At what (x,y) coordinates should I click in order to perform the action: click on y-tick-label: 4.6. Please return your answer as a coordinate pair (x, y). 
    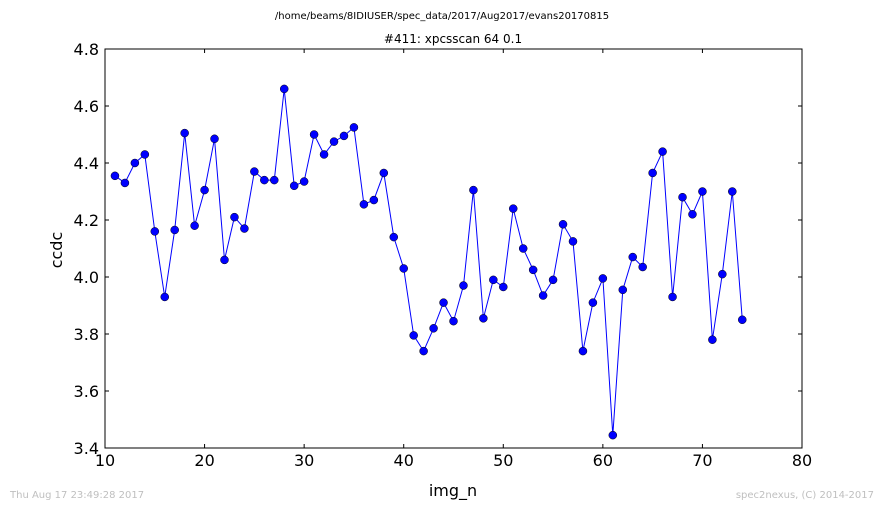
    Looking at the image, I should click on (86, 106).